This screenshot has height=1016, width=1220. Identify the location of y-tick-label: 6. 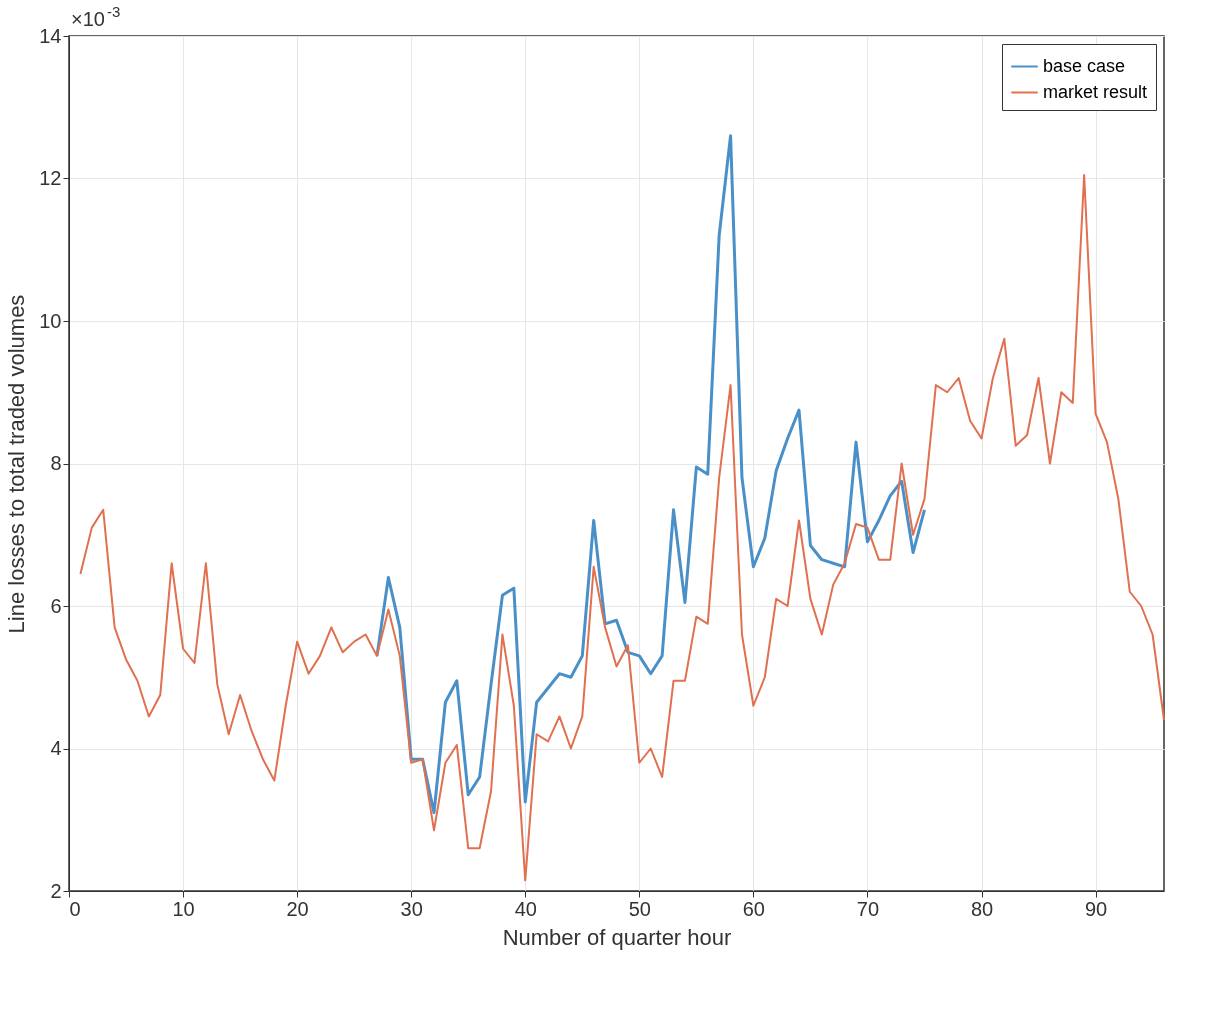
(56, 605).